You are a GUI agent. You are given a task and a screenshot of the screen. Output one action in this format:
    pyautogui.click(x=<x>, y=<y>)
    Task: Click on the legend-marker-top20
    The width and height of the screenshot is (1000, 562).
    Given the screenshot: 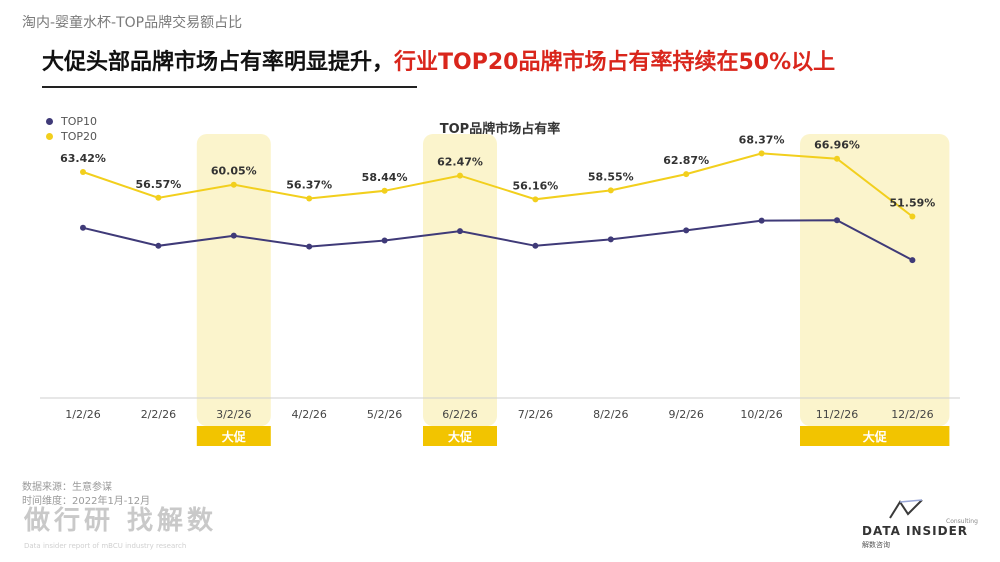 What is the action you would take?
    pyautogui.click(x=49, y=136)
    